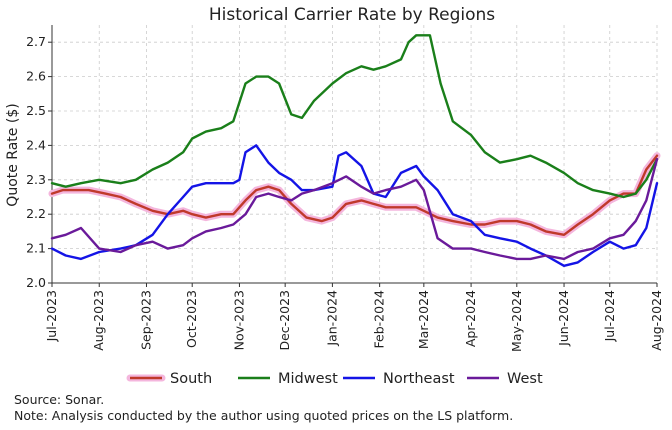  What do you see at coordinates (284, 320) in the screenshot?
I see `x-tick-label: Dec-2023` at bounding box center [284, 320].